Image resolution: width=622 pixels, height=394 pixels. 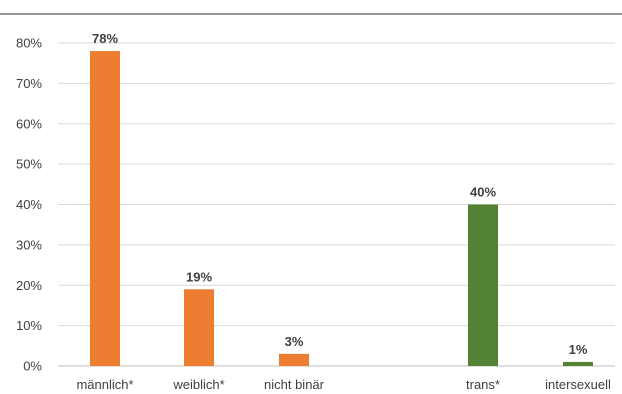 I want to click on category-label: männlich*, so click(x=104, y=384).